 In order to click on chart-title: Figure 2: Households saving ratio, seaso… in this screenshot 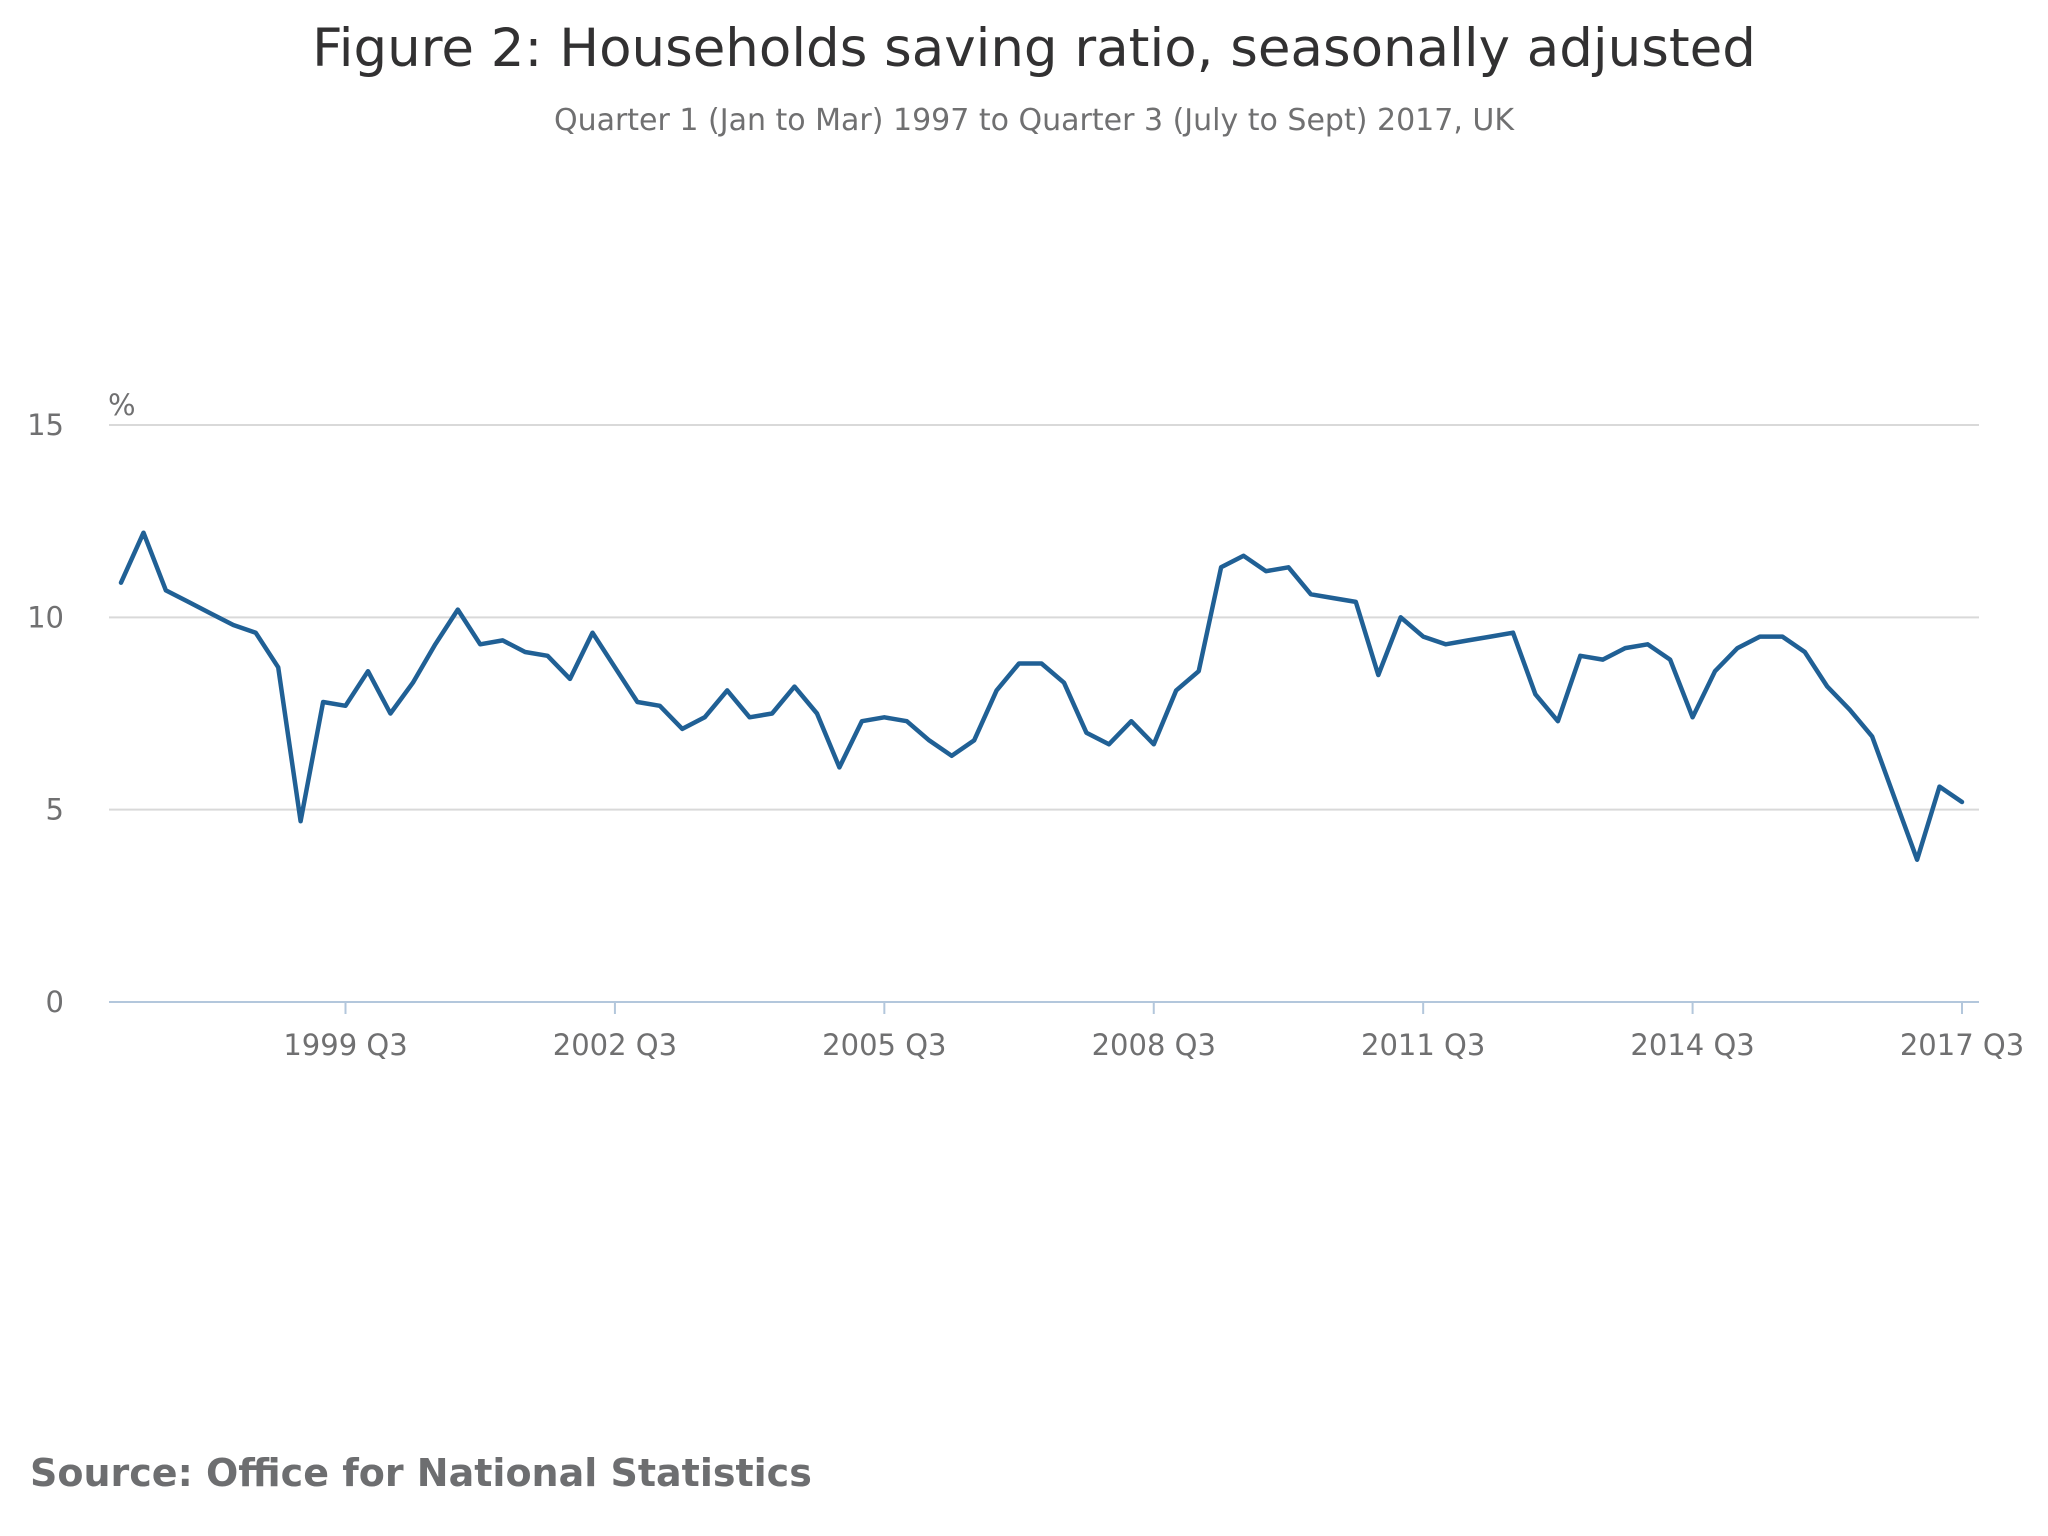, I will do `click(1034, 48)`.